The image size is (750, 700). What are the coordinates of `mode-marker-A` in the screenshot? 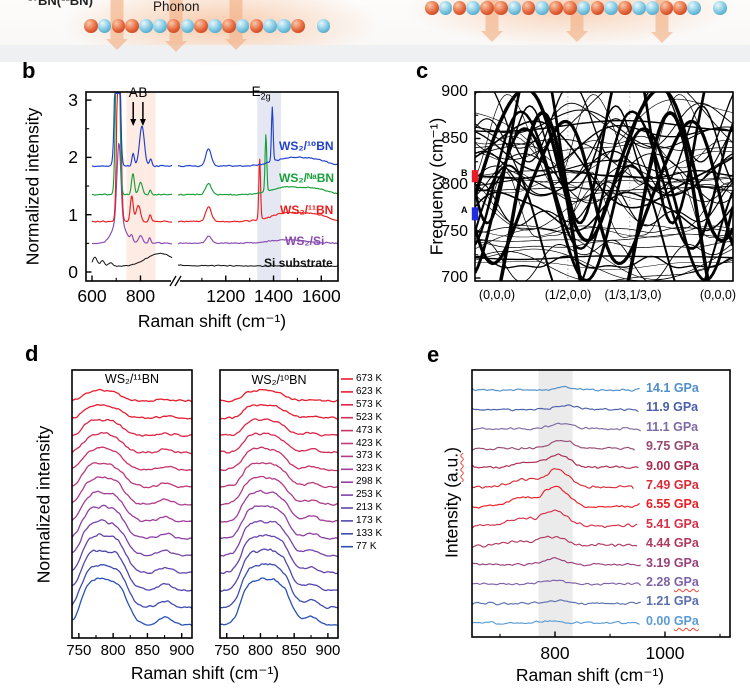 It's located at (475, 214).